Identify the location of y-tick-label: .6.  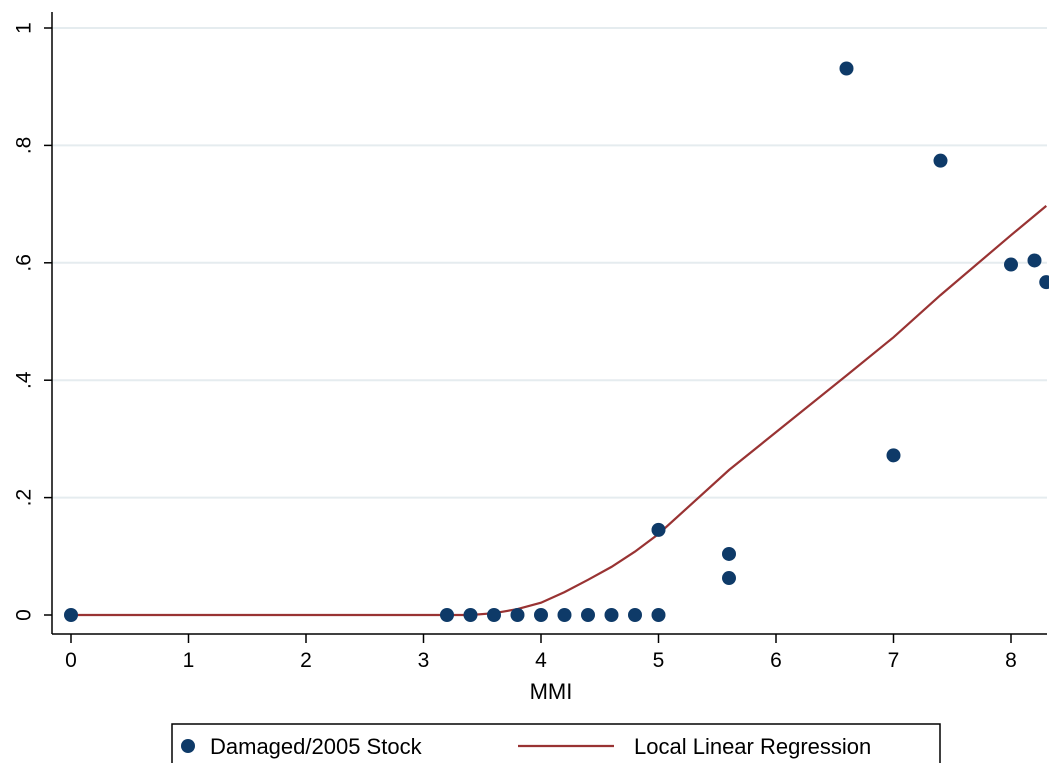
(24, 263).